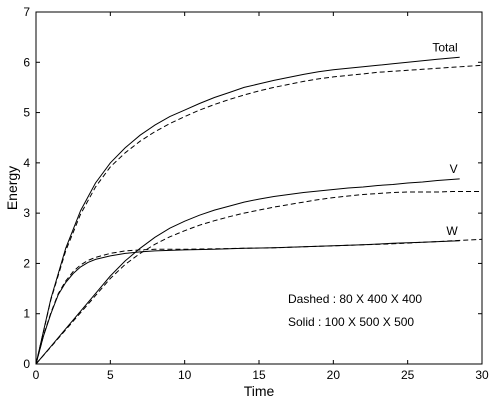 This screenshot has width=494, height=403. Describe the element at coordinates (26, 12) in the screenshot. I see `y-tick-label-7: 7` at that location.